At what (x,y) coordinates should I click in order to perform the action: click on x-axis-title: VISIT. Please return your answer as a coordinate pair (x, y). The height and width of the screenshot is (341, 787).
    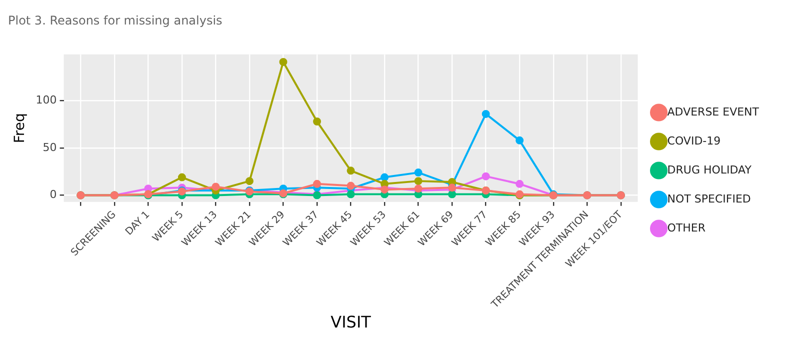
    Looking at the image, I should click on (351, 322).